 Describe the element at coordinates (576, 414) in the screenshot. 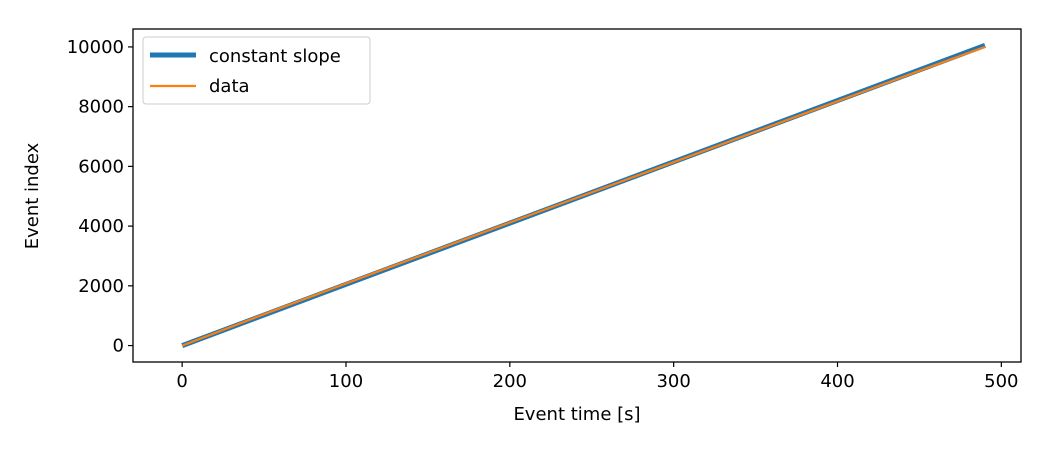

I see `x-axis-label: Event time [s]` at that location.